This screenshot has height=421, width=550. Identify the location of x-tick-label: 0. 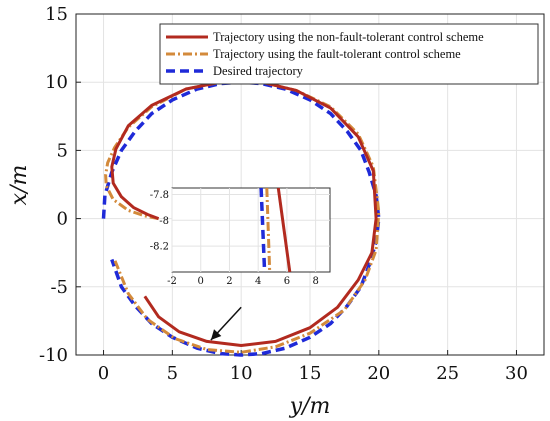
(103, 373).